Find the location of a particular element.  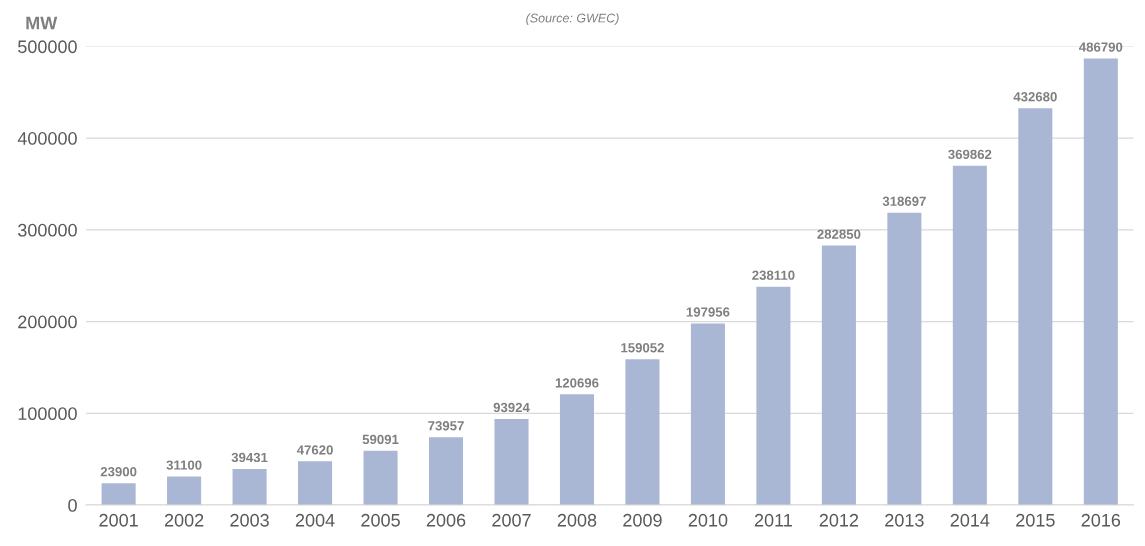

y-axis-title: MW is located at coordinates (42, 23).